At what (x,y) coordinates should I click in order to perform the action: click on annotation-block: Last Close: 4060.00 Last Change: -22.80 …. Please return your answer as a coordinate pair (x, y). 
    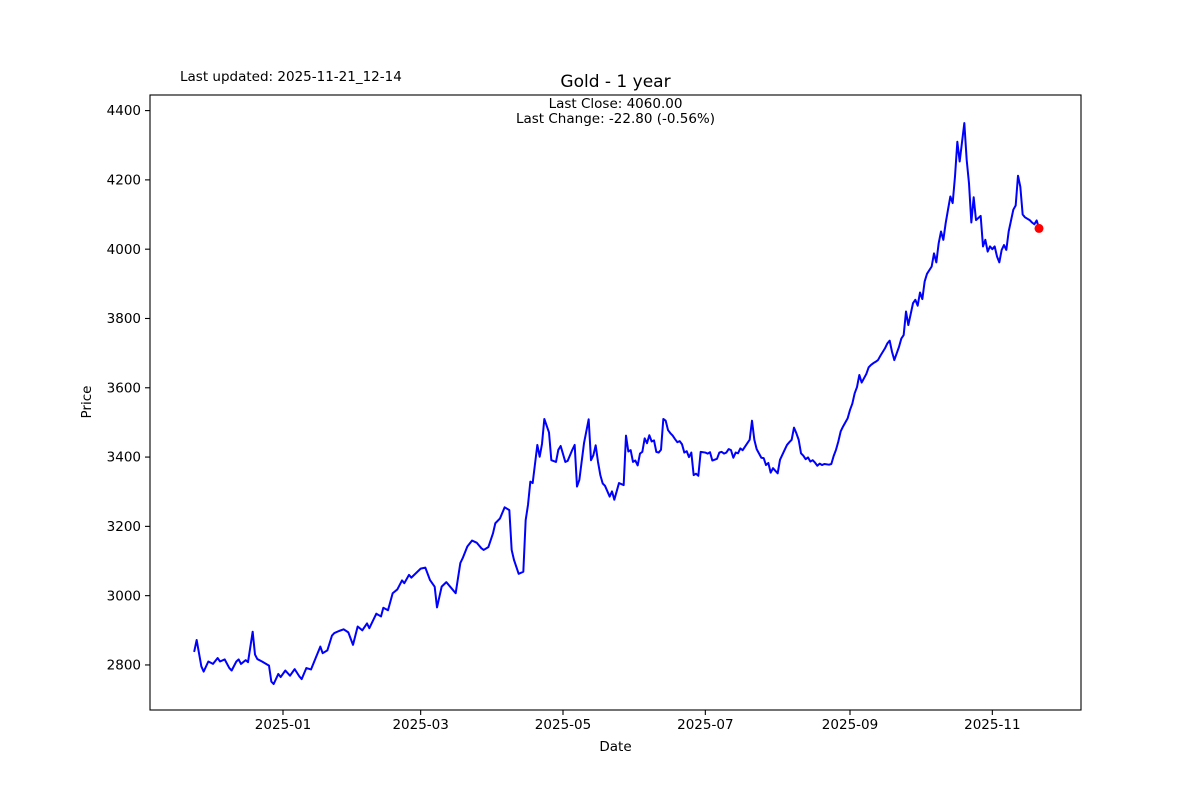
    Looking at the image, I should click on (615, 112).